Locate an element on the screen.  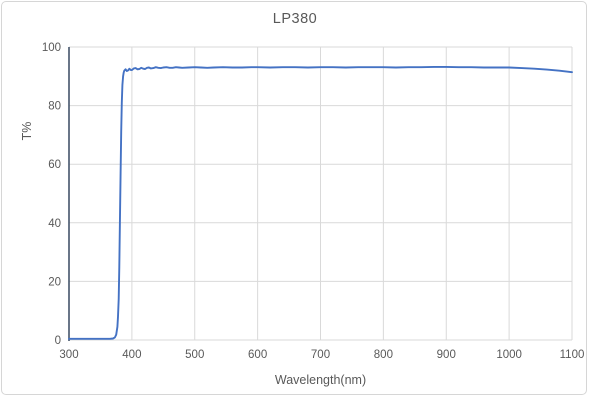
x-tick-label: 1000 is located at coordinates (509, 355).